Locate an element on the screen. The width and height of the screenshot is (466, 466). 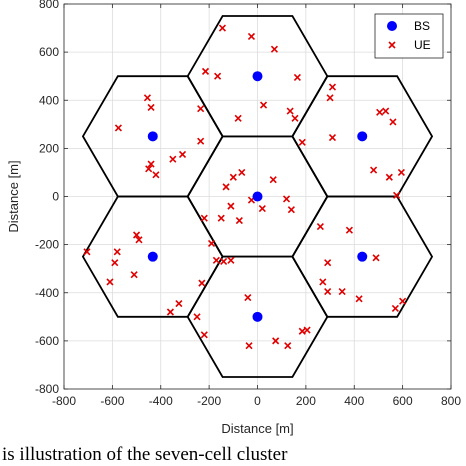
y-tick-label: 800 is located at coordinates (49, 5).